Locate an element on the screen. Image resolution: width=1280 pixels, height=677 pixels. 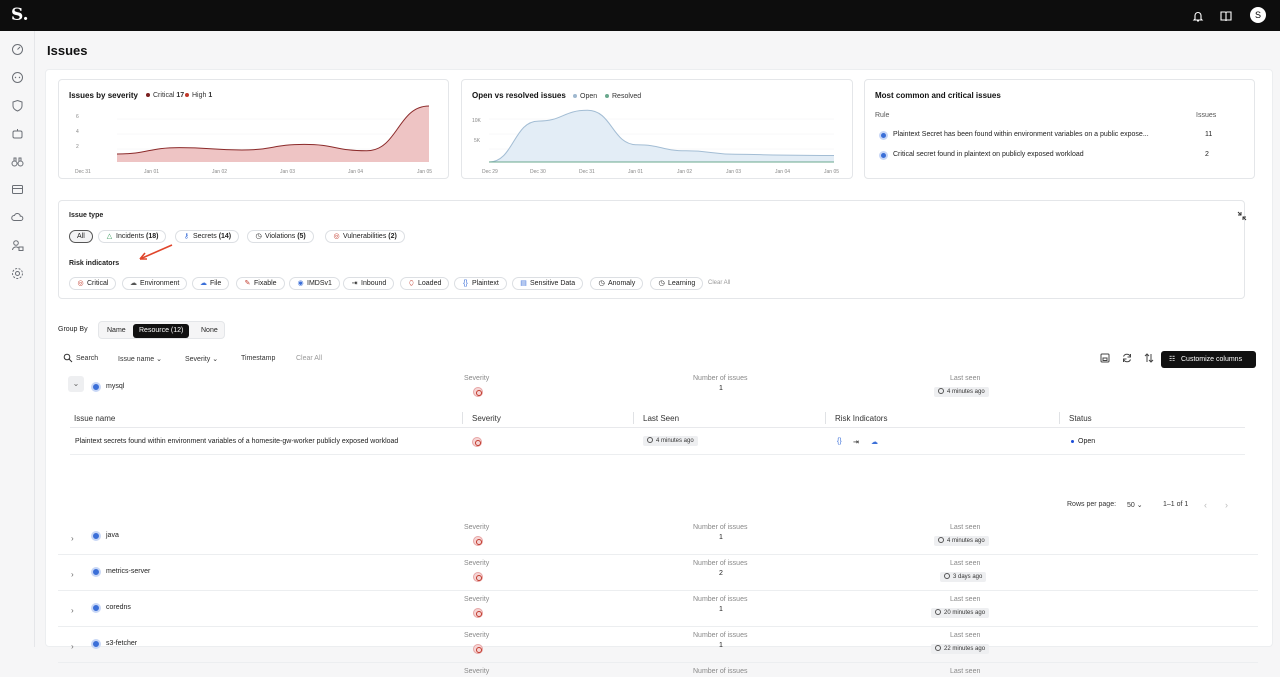
shield-icon is located at coordinates (17, 105).